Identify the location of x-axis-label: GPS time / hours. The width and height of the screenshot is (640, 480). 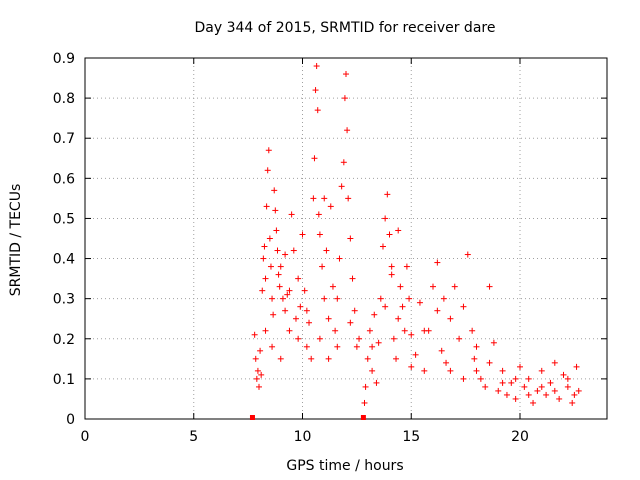
(344, 466).